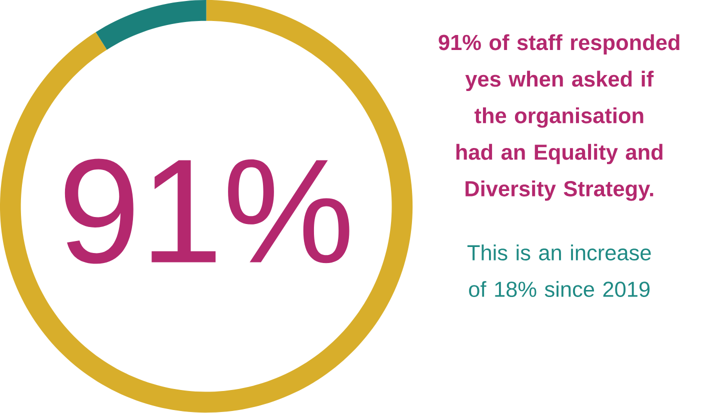 The height and width of the screenshot is (413, 704). What do you see at coordinates (207, 211) in the screenshot?
I see `data-label: 91%` at bounding box center [207, 211].